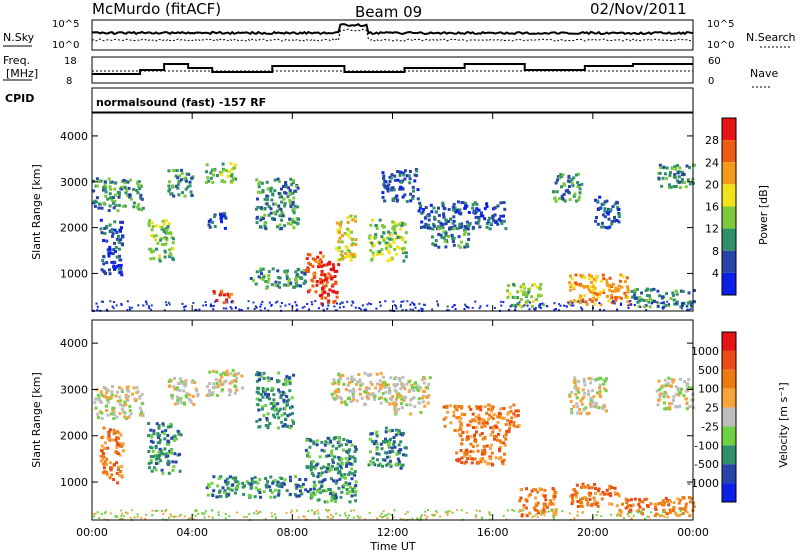 This screenshot has width=800, height=554. What do you see at coordinates (712, 229) in the screenshot?
I see `power-colorbar-tick: 12` at bounding box center [712, 229].